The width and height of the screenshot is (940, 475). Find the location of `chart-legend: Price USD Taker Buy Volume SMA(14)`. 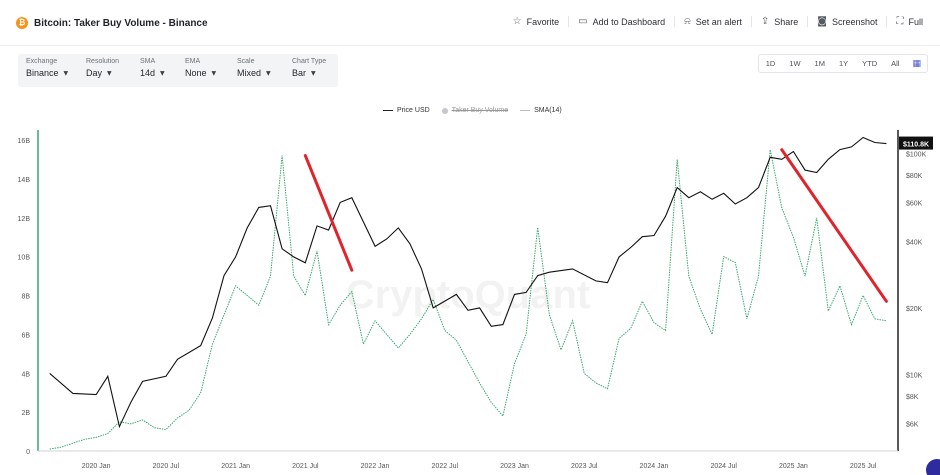

chart-legend: Price USD Taker Buy Volume SMA(14) is located at coordinates (472, 110).